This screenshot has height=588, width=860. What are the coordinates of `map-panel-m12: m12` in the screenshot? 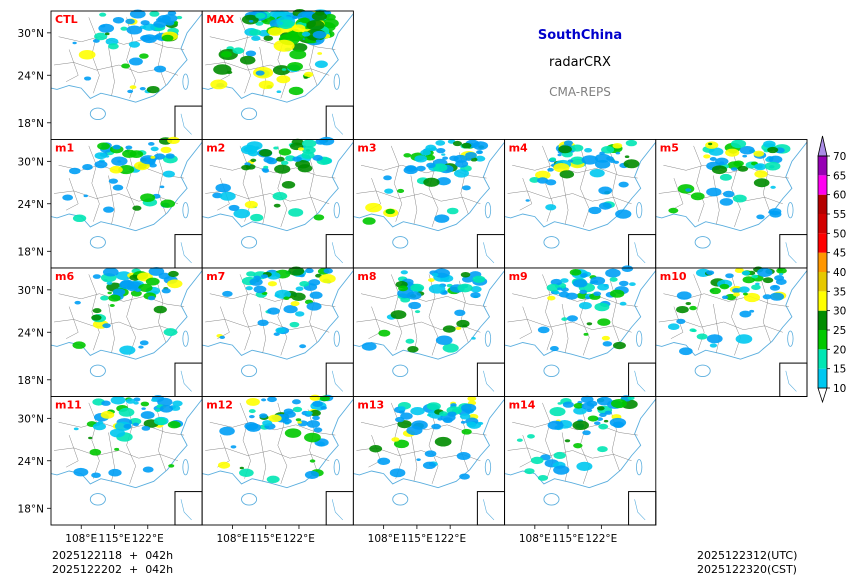 It's located at (277, 460).